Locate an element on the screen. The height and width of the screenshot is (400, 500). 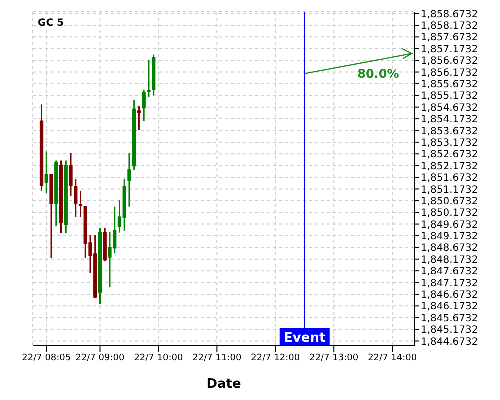
y-tick-label: 1,857.6732 is located at coordinates (449, 38).